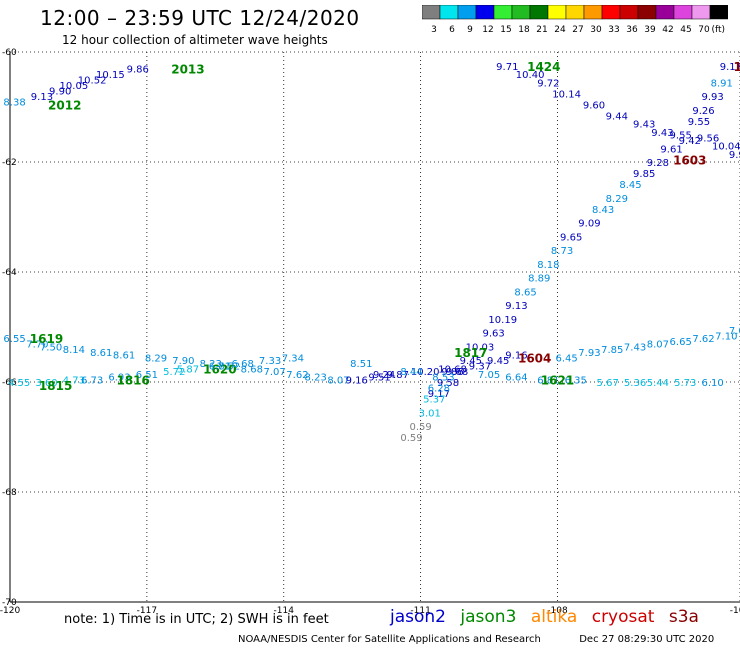  I want to click on wave-height-label: 7.10, so click(726, 336).